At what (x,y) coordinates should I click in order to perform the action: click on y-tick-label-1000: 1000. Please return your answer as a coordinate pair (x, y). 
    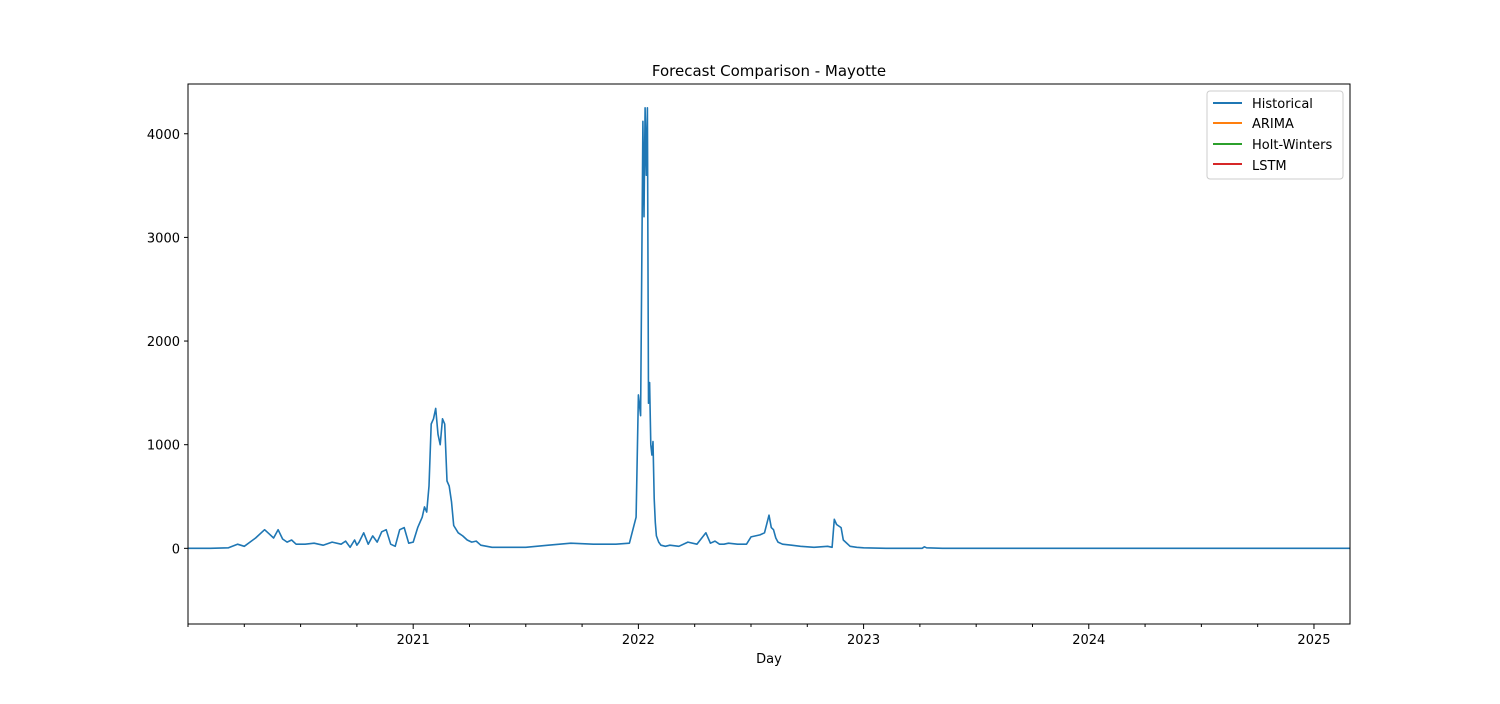
    Looking at the image, I should click on (163, 446).